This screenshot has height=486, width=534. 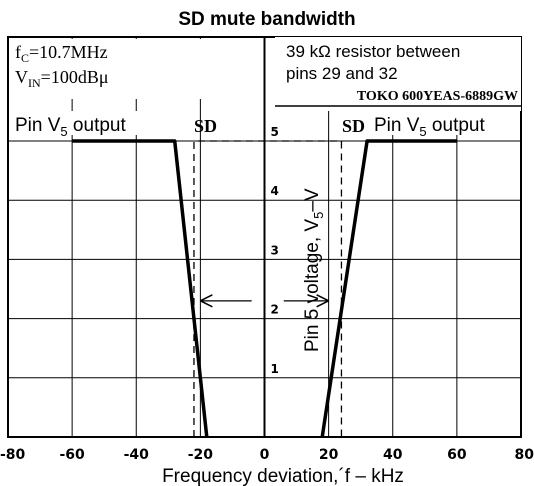 I want to click on note-line-2: pins 29 and 32, so click(x=342, y=73).